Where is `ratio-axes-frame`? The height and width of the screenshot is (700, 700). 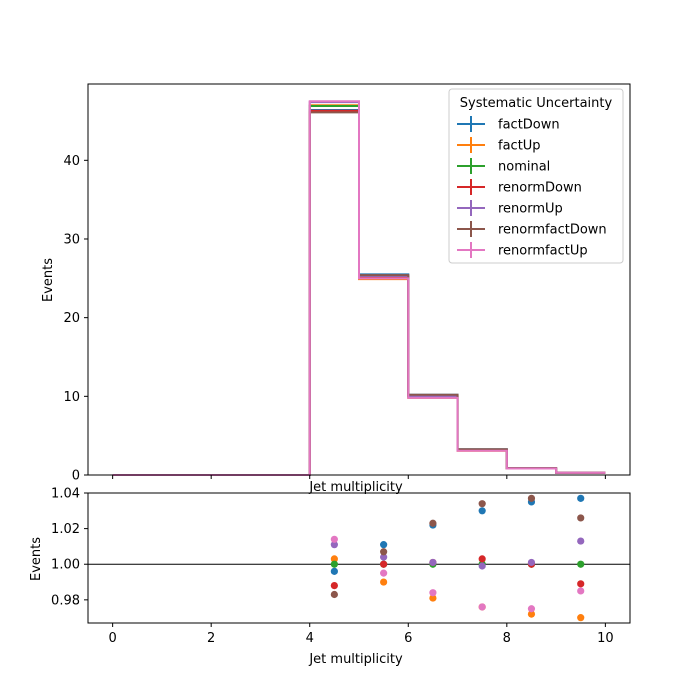
ratio-axes-frame is located at coordinates (359, 558).